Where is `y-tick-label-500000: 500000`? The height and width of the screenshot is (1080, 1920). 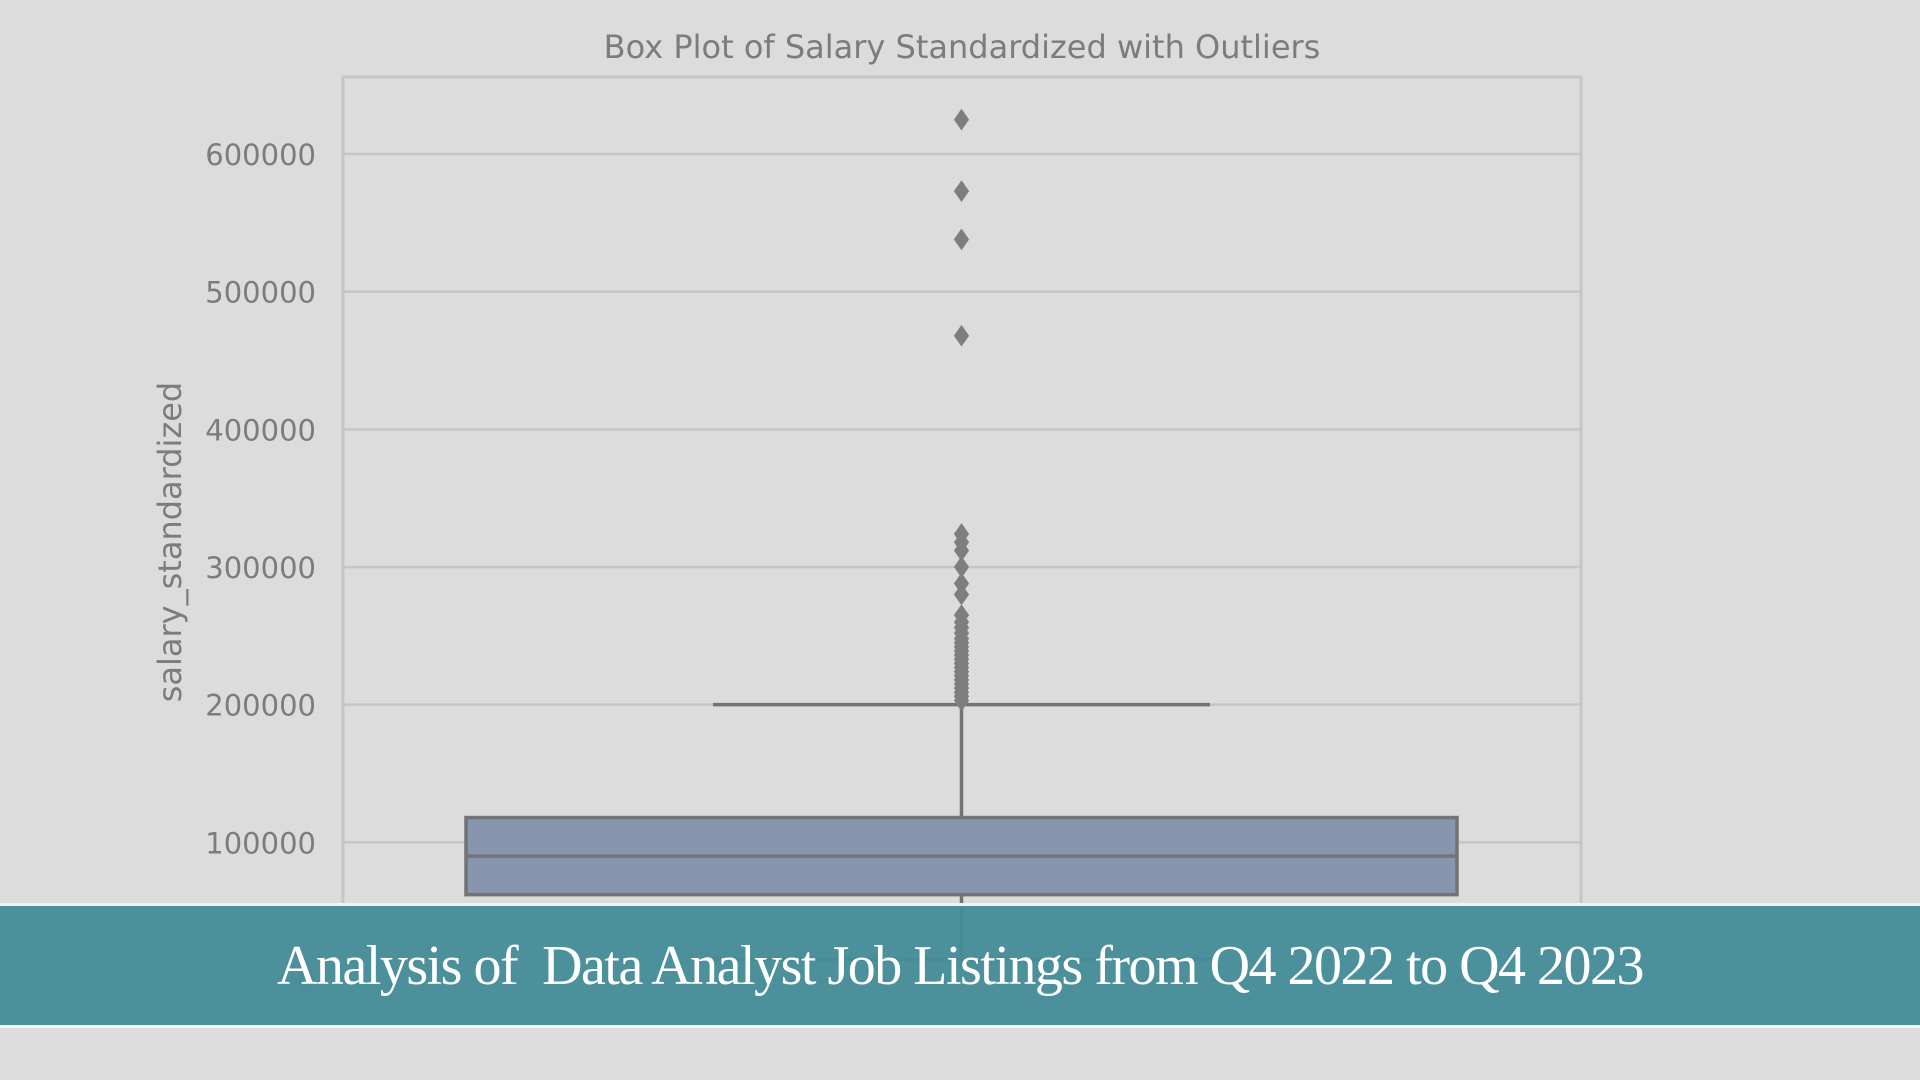 y-tick-label-500000: 500000 is located at coordinates (260, 293).